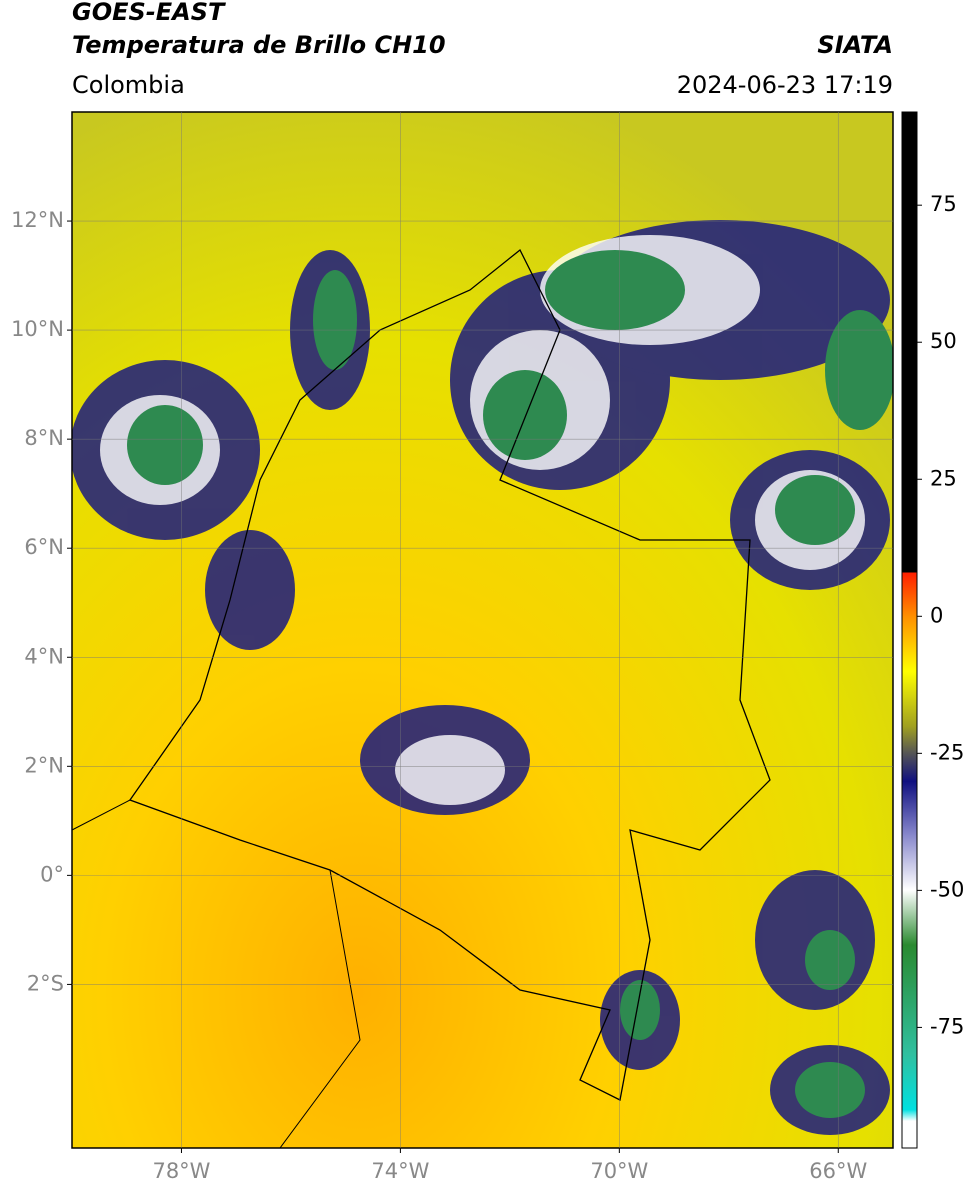 The width and height of the screenshot is (966, 1190). What do you see at coordinates (947, 1026) in the screenshot?
I see `colorbar-tick-label: -75` at bounding box center [947, 1026].